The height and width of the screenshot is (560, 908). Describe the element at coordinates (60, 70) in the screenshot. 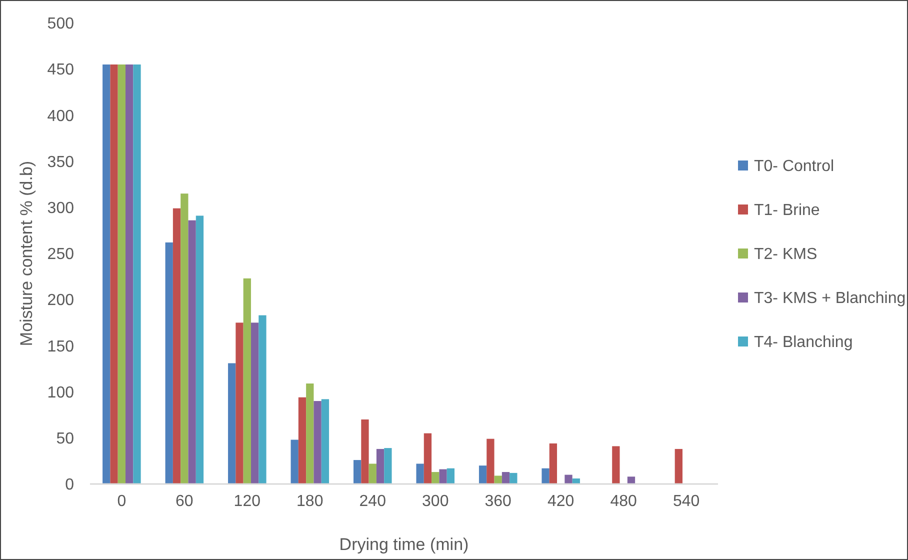

I see `y-tick-label: 450` at that location.